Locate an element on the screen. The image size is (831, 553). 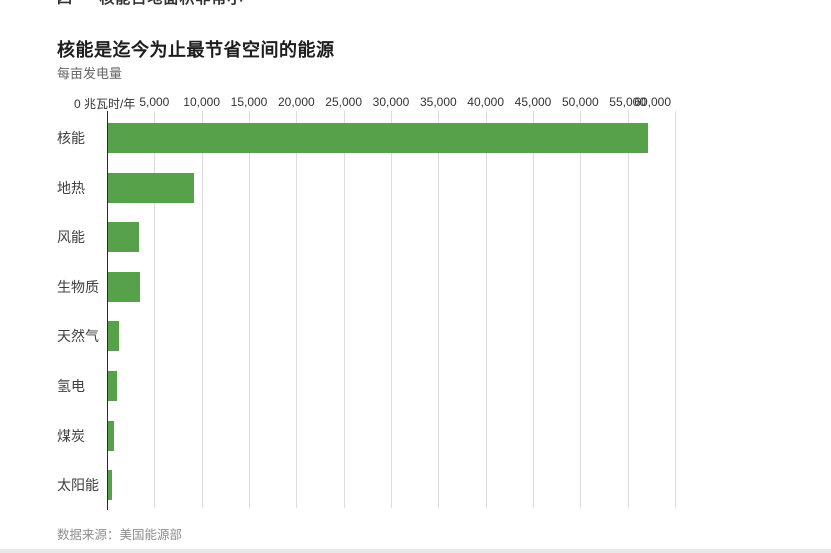
chart-subtitle: 每亩发电量 is located at coordinates (90, 73).